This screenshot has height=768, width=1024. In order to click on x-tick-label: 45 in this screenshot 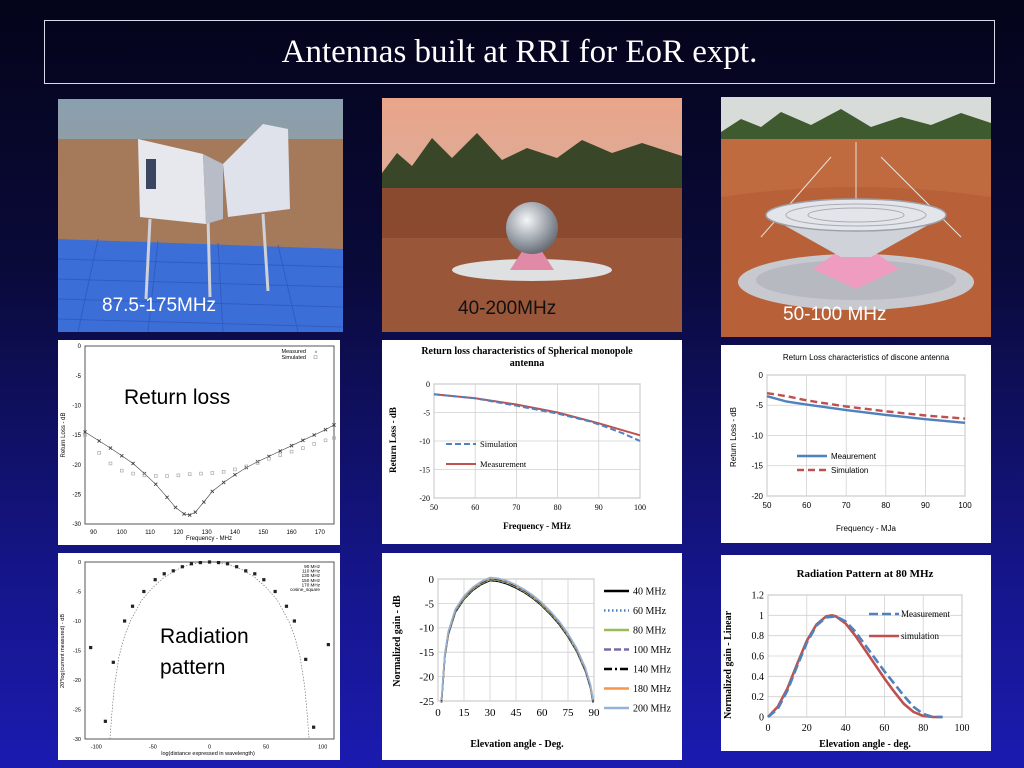, I will do `click(517, 713)`.